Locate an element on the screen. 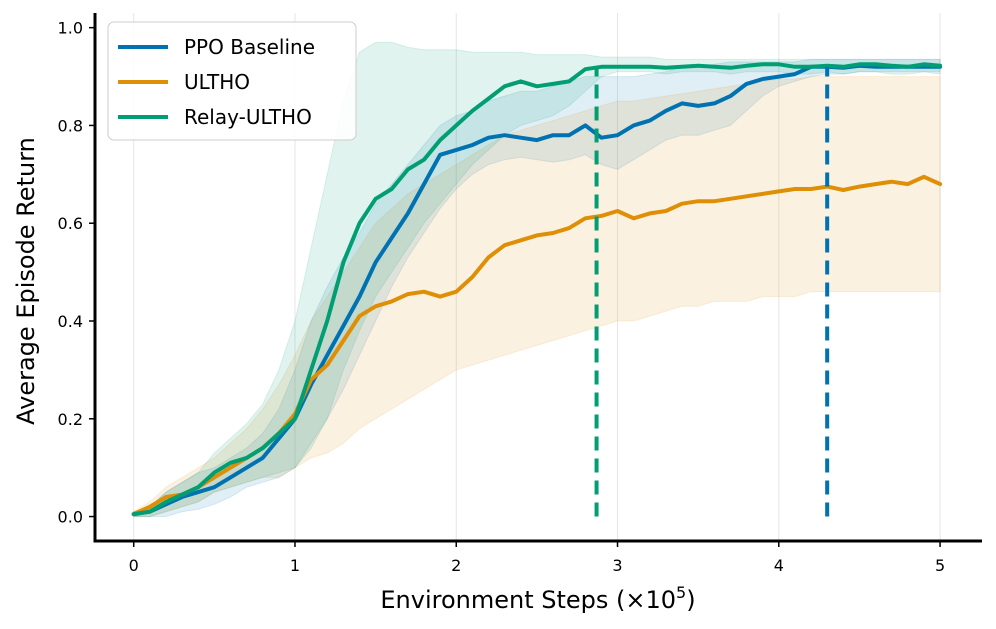  x-axis-label: Environment Steps (×105) is located at coordinates (537, 598).